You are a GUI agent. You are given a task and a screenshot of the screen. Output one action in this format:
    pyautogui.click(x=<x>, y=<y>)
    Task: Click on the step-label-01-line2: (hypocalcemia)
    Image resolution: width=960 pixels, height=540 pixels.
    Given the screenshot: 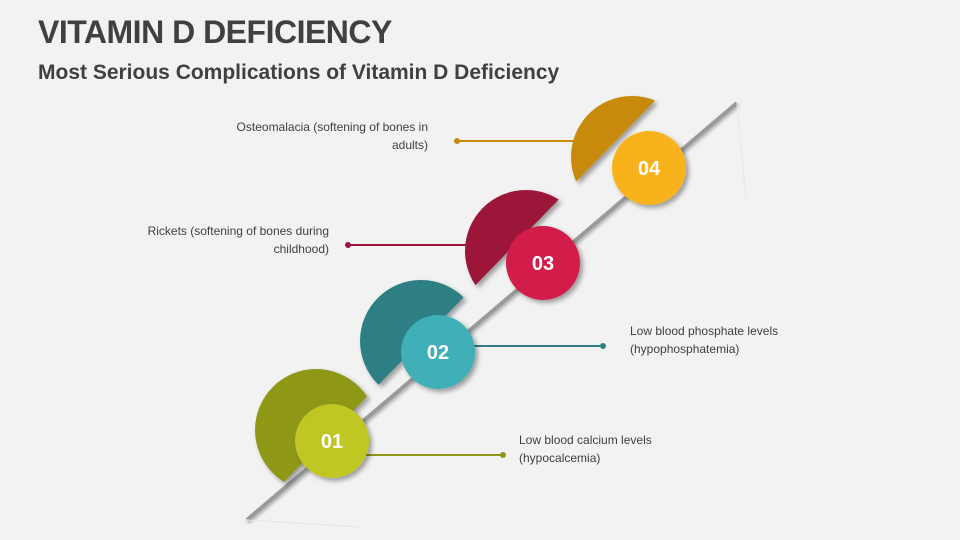 What is the action you would take?
    pyautogui.click(x=560, y=458)
    